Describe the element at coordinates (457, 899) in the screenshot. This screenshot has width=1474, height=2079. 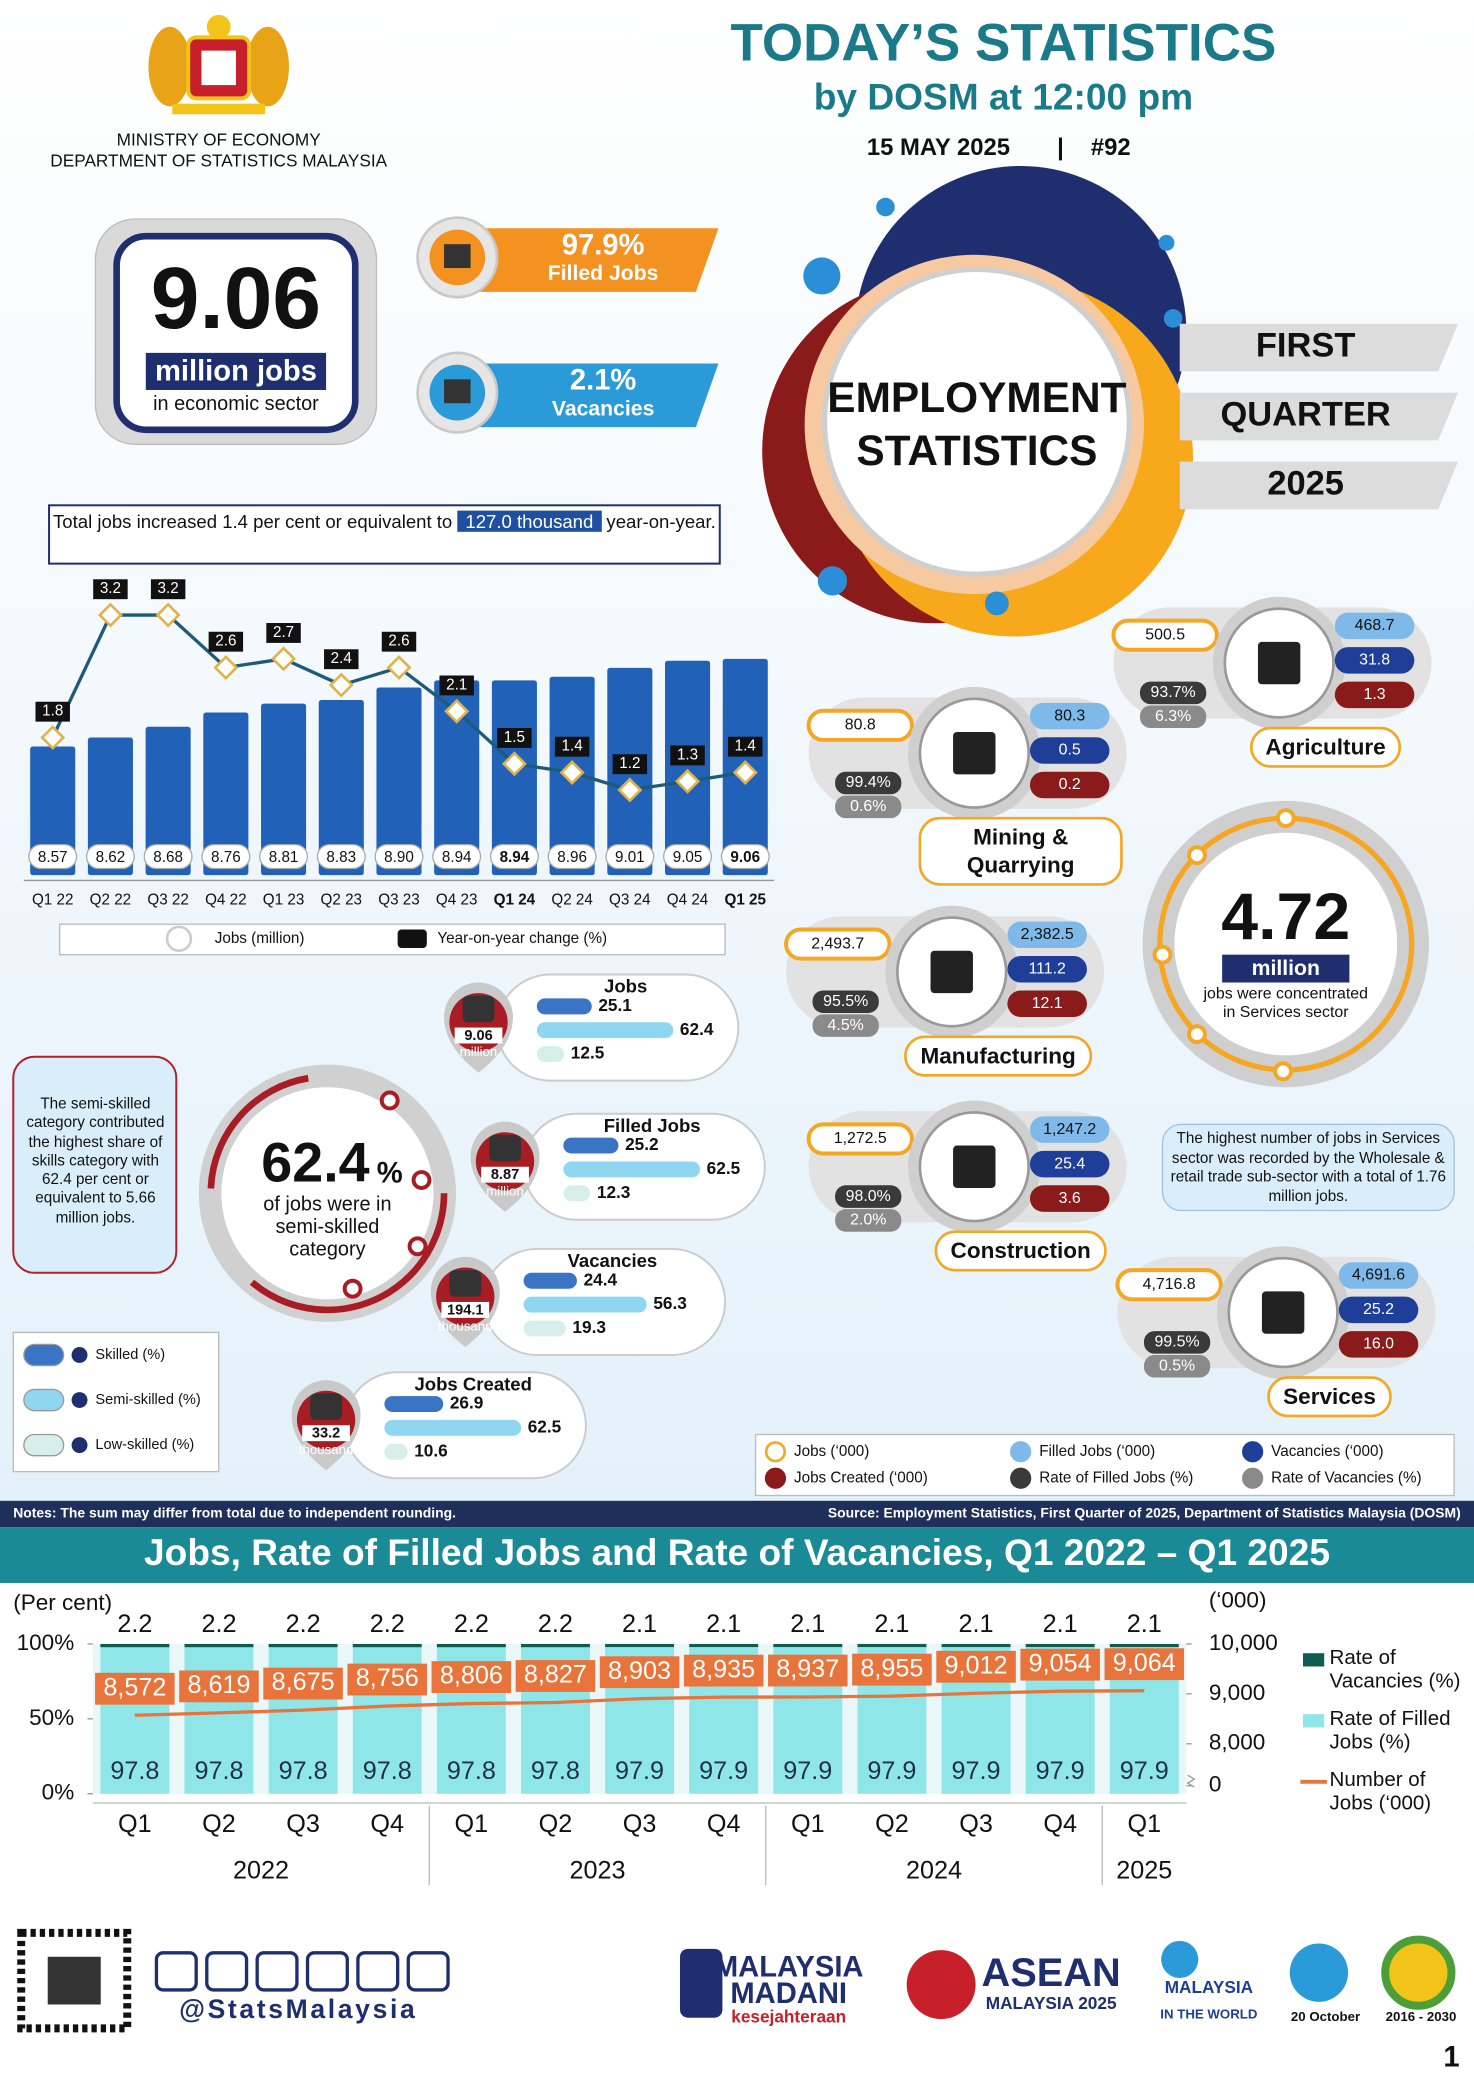
I see `x-tick-label: Q4 23` at that location.